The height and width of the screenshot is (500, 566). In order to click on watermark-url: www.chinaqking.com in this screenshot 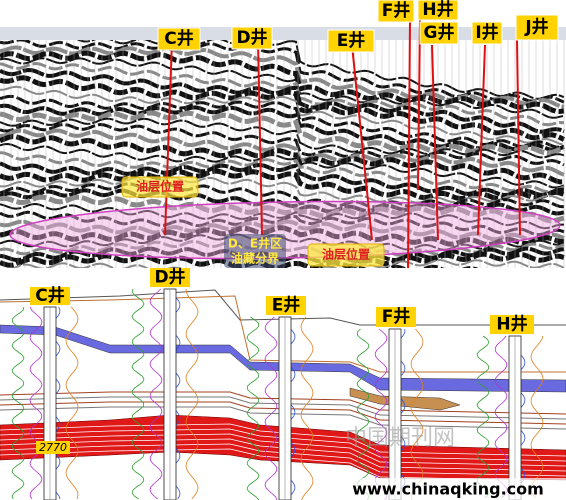, I will do `click(448, 489)`.